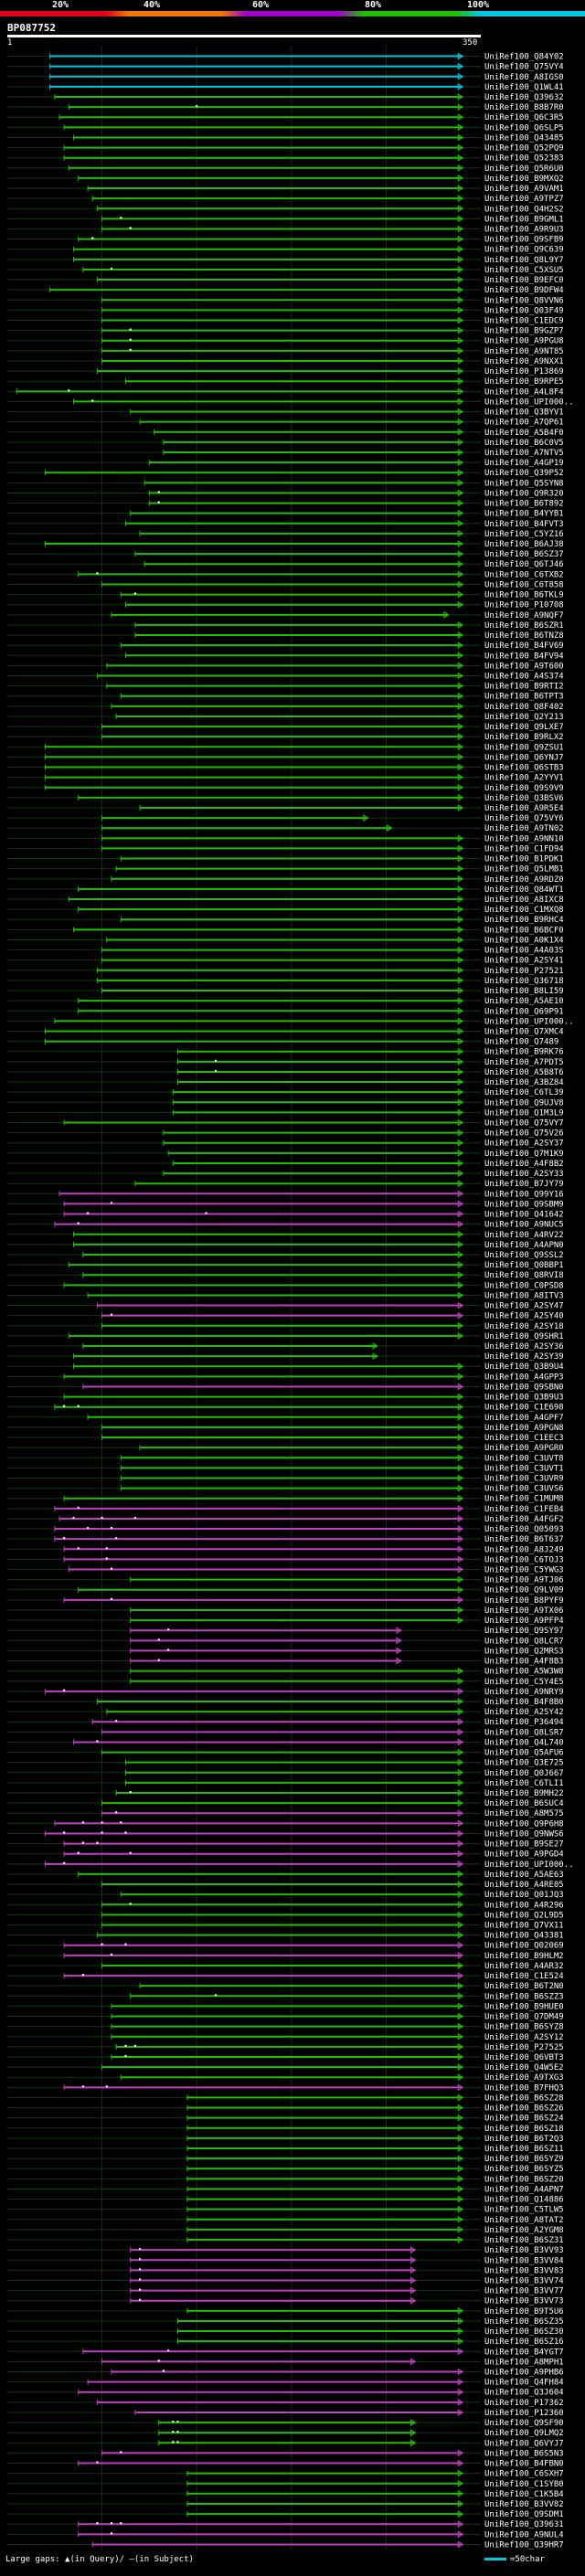 Image resolution: width=585 pixels, height=2576 pixels. What do you see at coordinates (524, 310) in the screenshot?
I see `hit-label: UniRef100_Q03F49` at bounding box center [524, 310].